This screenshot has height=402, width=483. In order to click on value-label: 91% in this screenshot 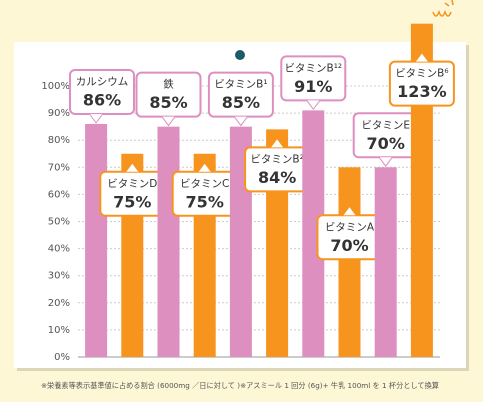, I will do `click(313, 86)`.